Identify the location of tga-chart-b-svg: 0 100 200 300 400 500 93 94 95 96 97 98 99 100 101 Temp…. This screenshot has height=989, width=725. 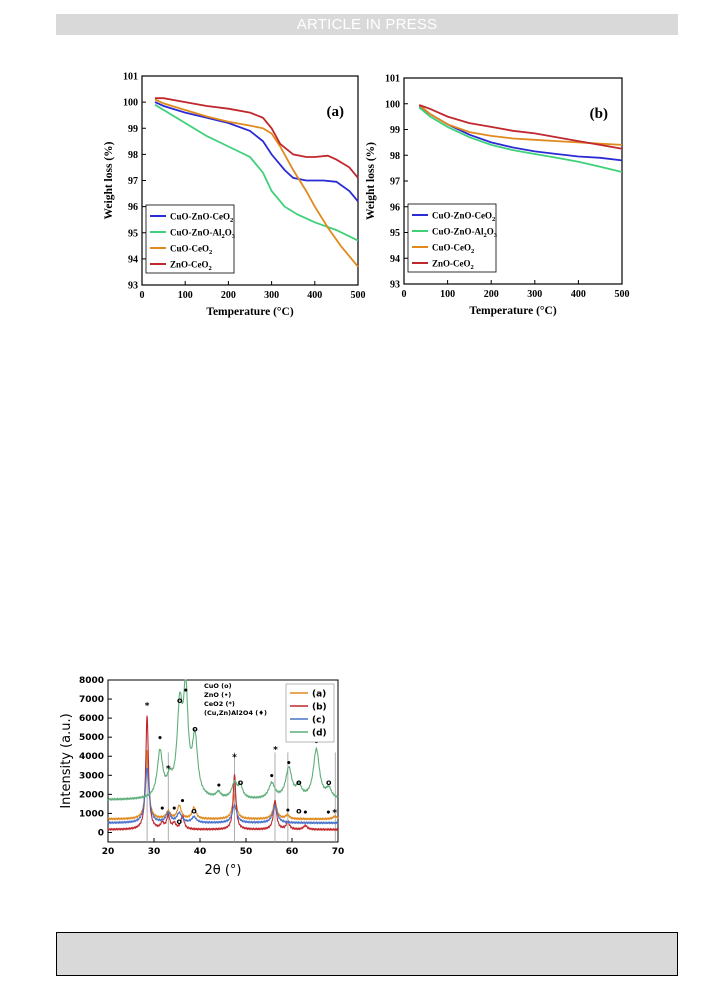
(497, 196).